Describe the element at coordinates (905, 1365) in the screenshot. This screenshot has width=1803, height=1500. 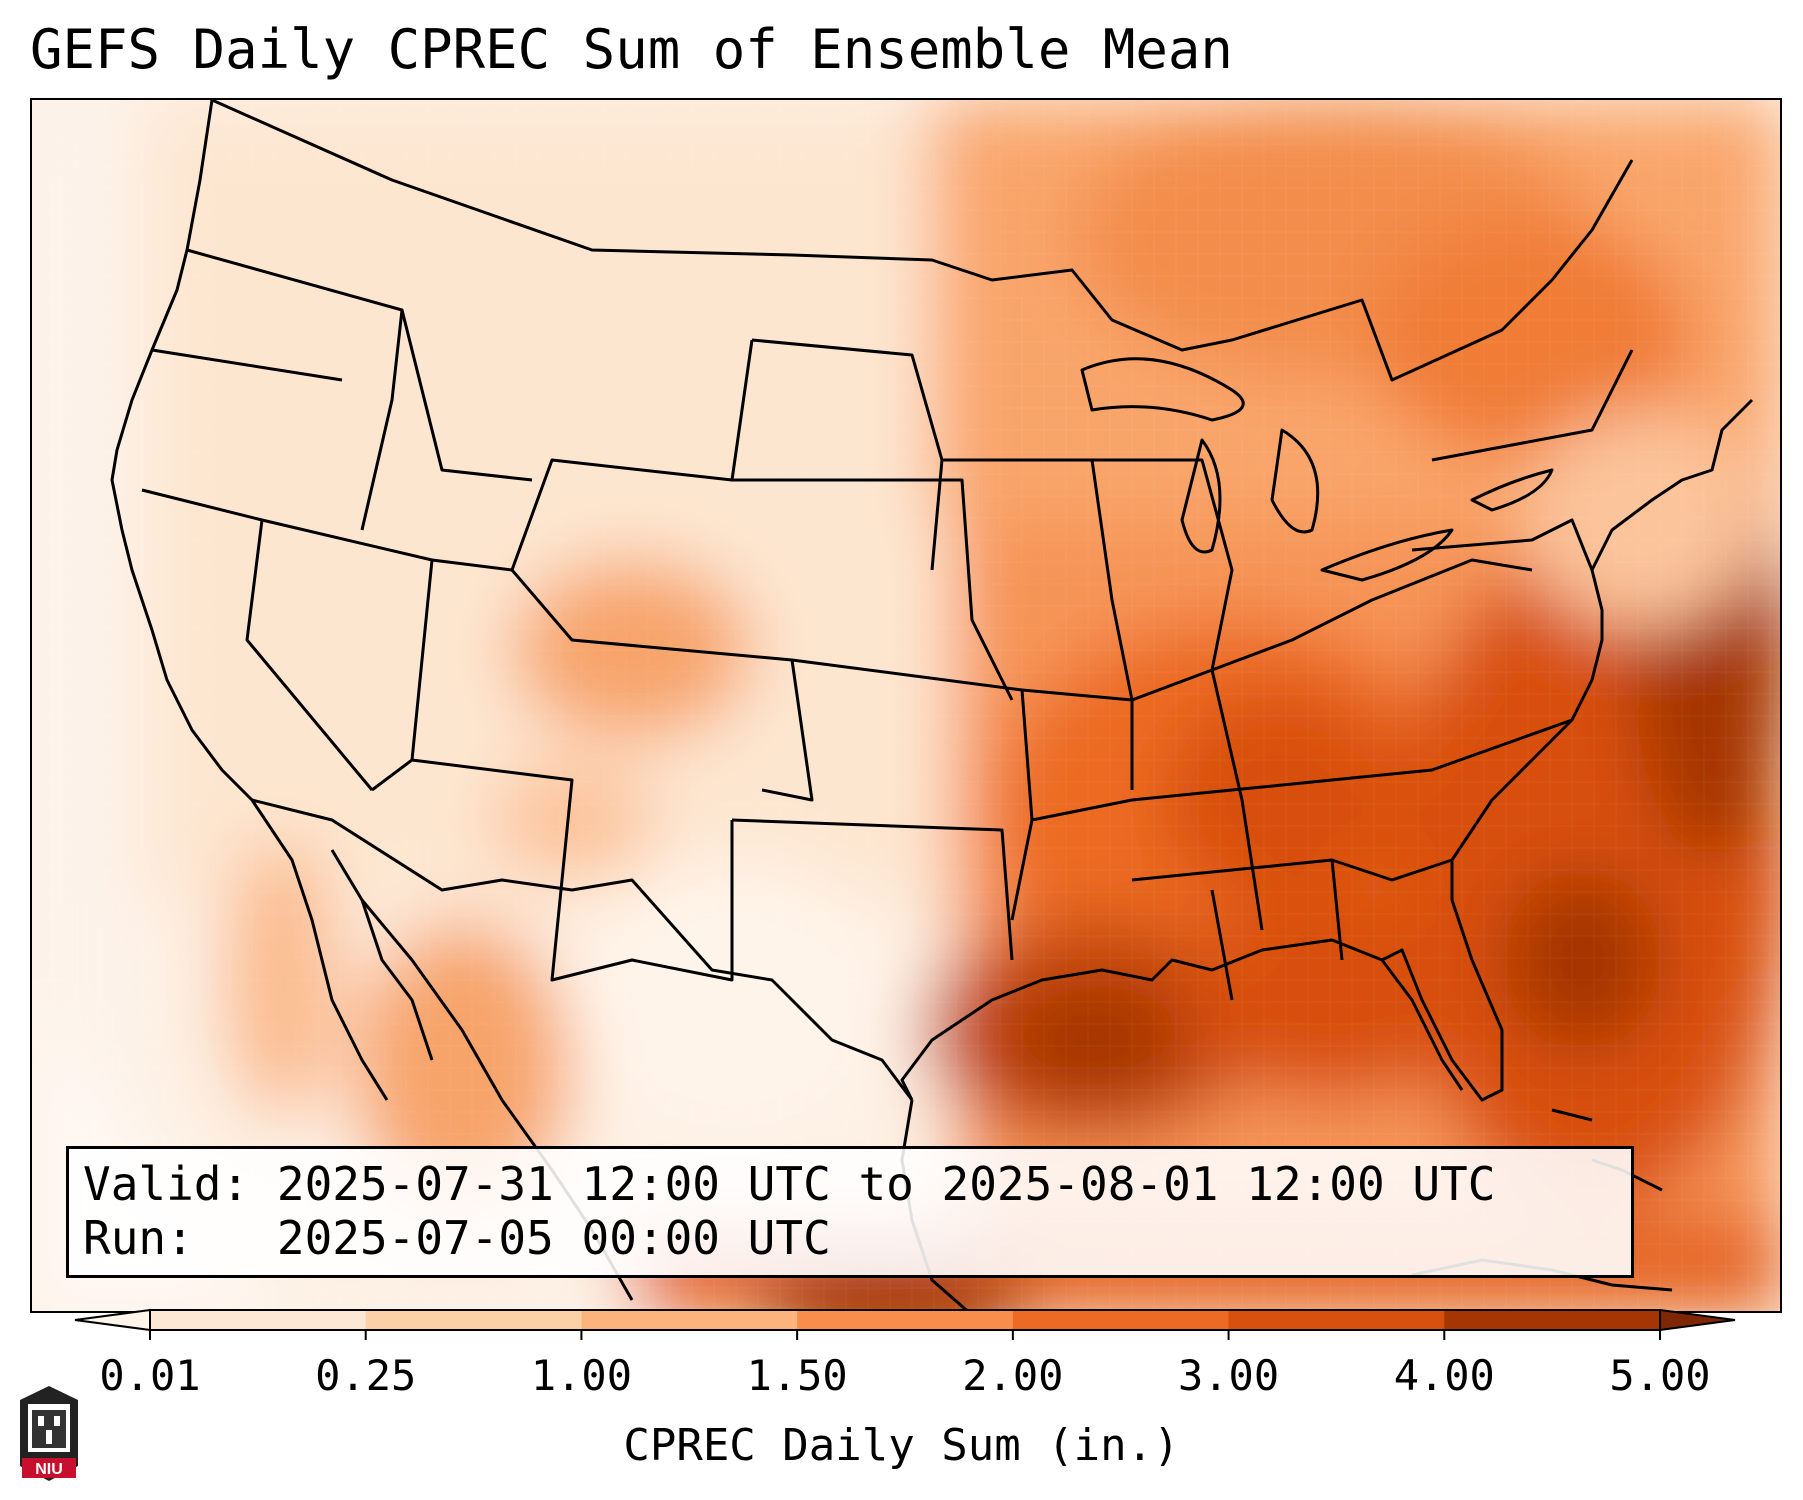
I see `colorbar-ticks: 0.01 0.25 1.00 1.50 2.00 3.00 4.00 5.00` at that location.